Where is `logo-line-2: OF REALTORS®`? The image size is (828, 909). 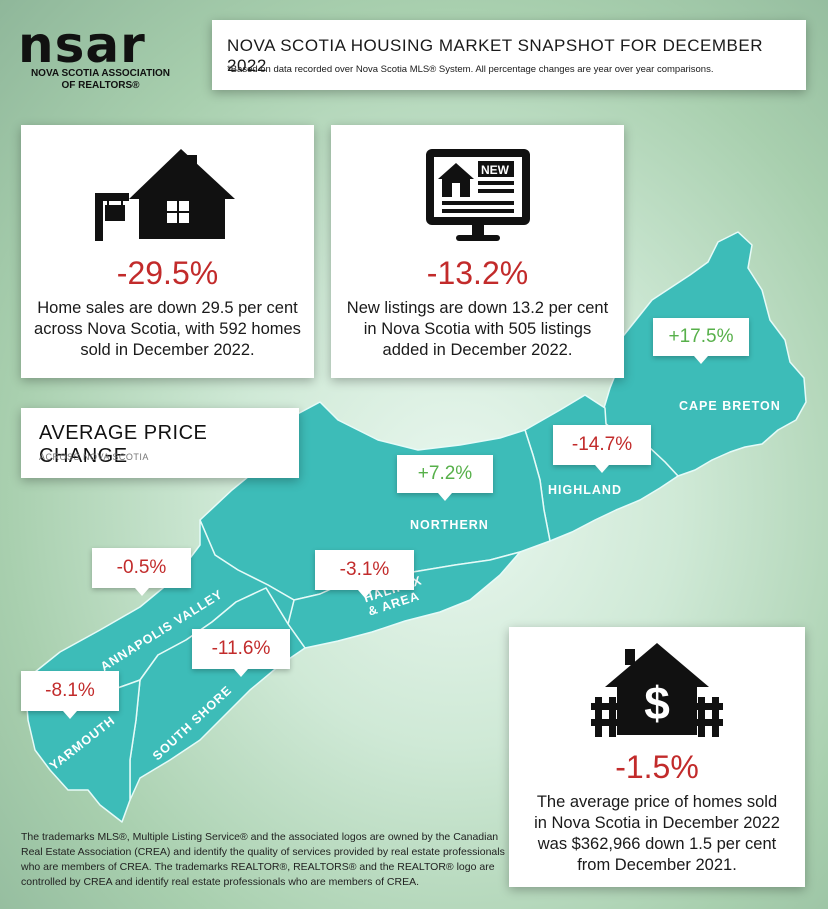 logo-line-2: OF REALTORS® is located at coordinates (100, 85).